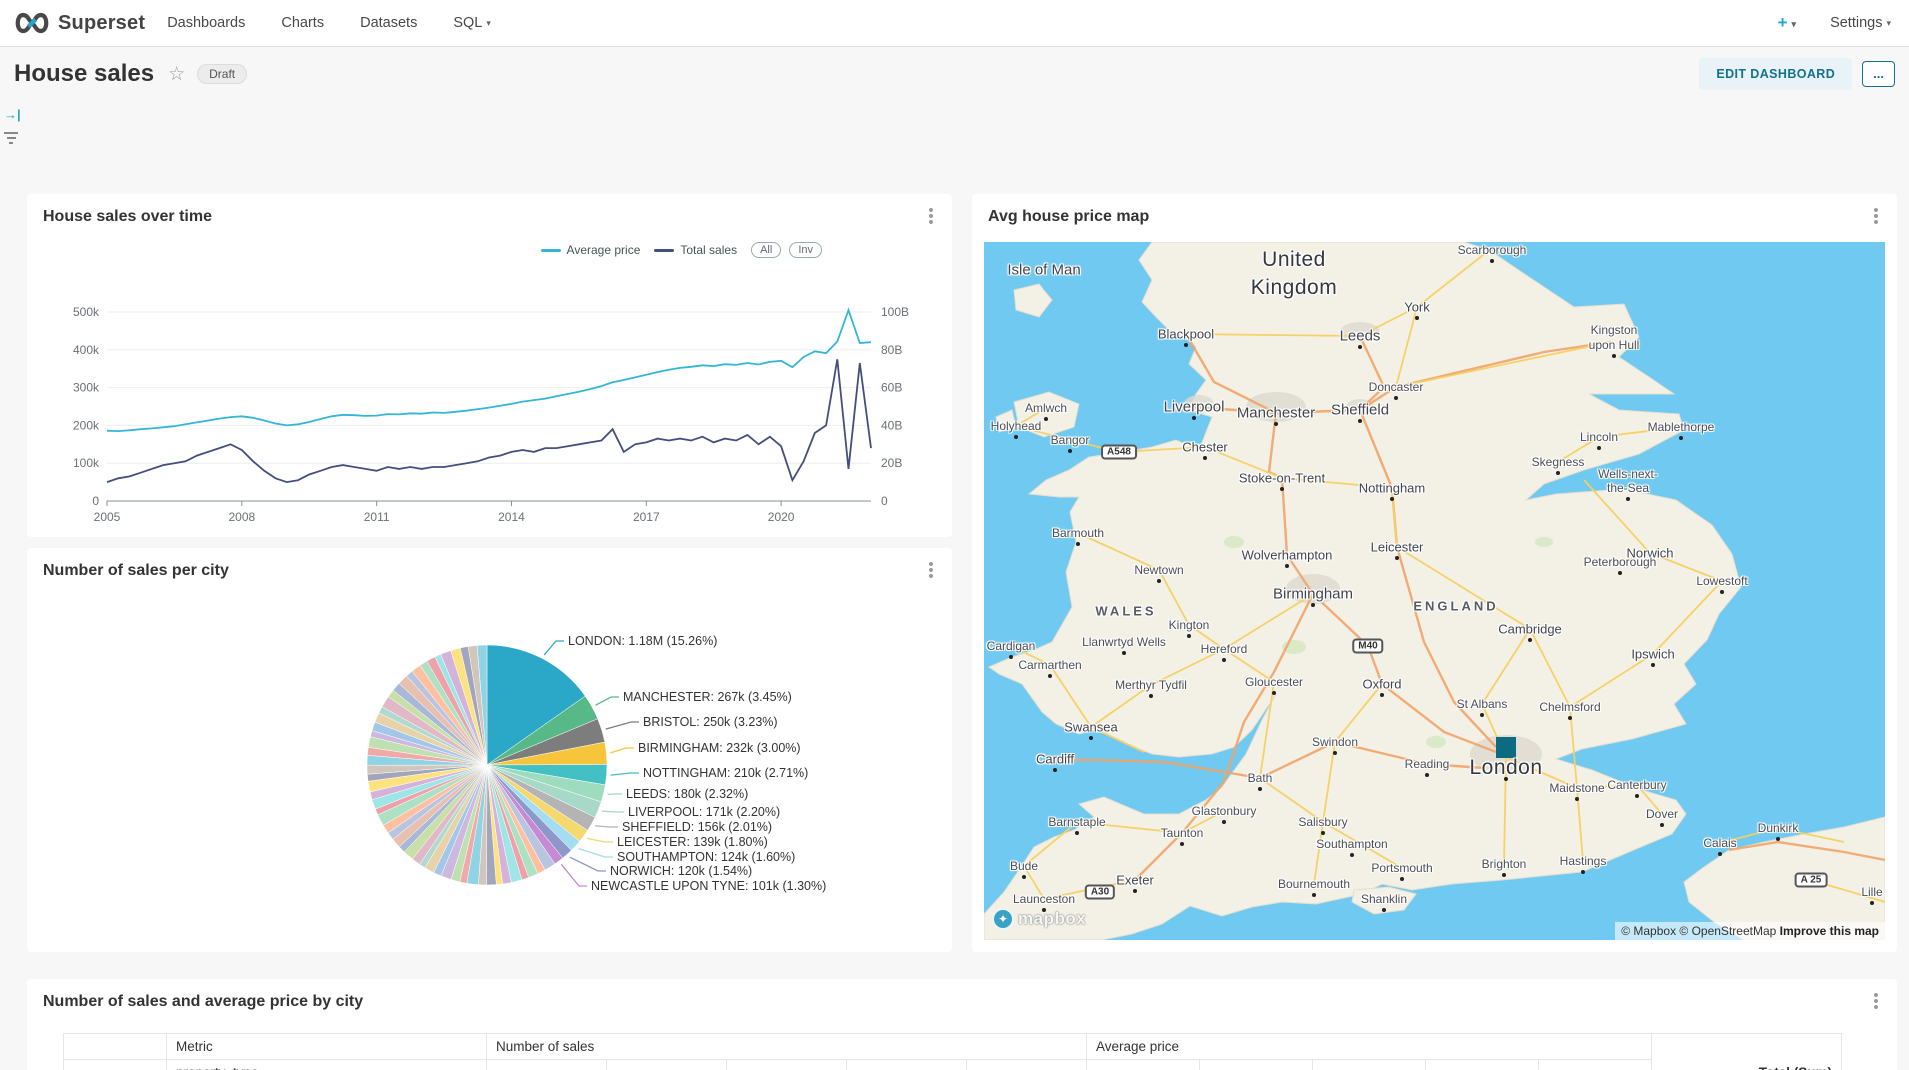  What do you see at coordinates (1628, 474) in the screenshot?
I see `map-label-wells-next-: Wells-next-` at bounding box center [1628, 474].